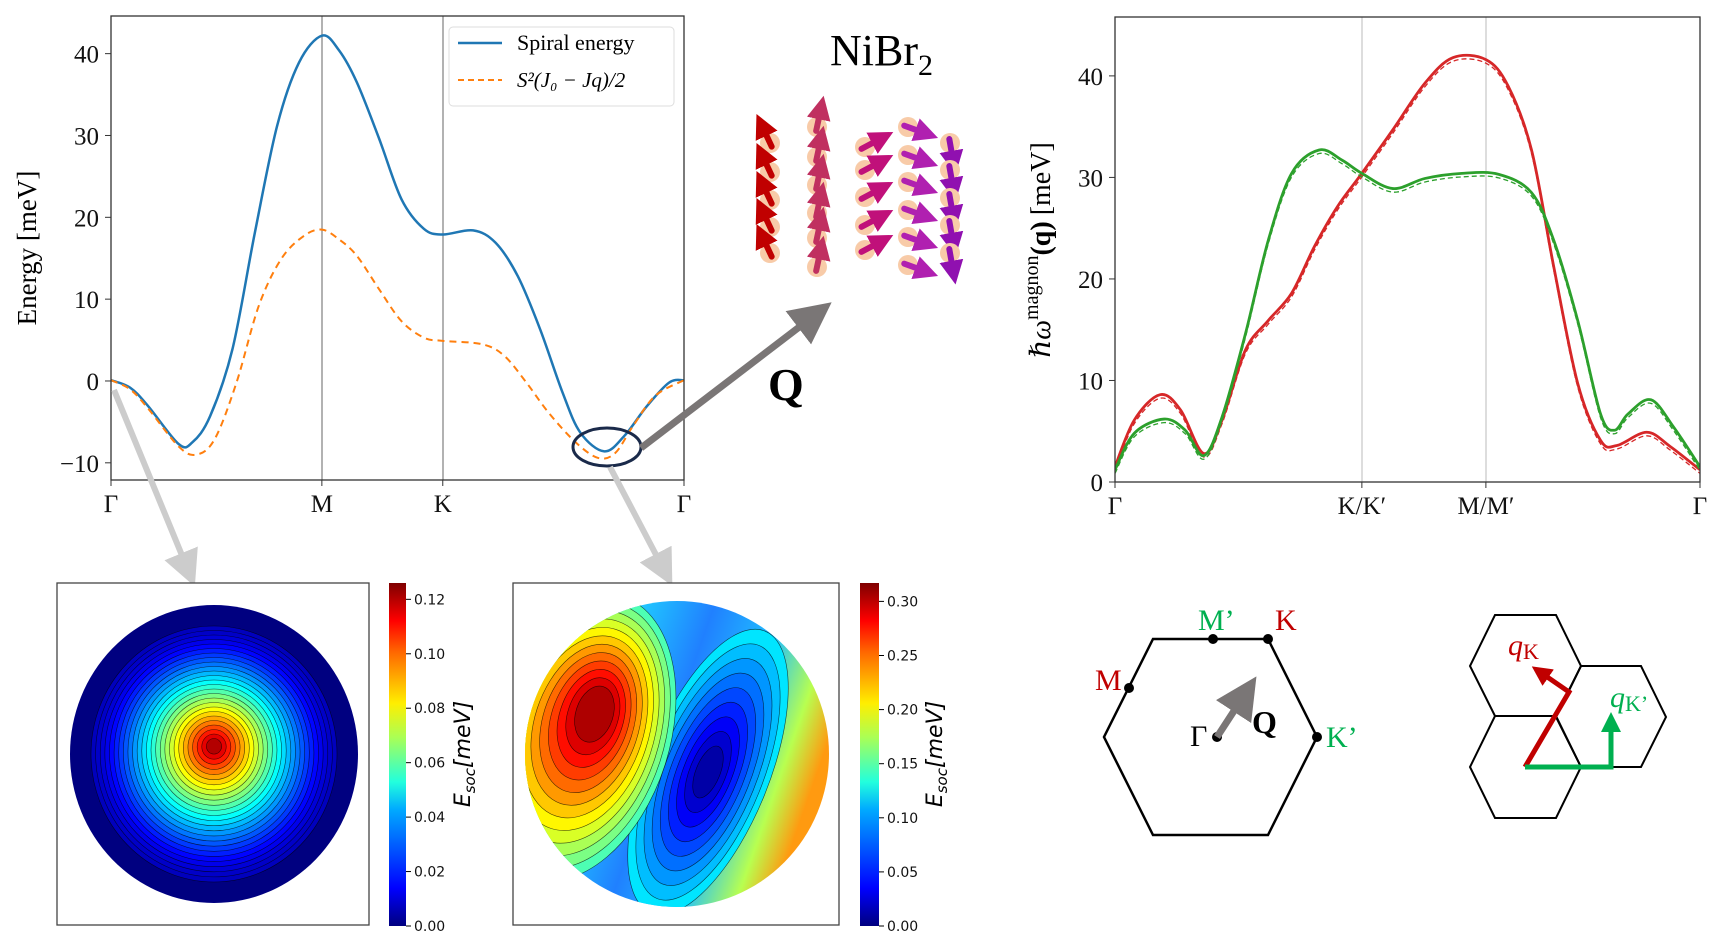 The height and width of the screenshot is (936, 1725). I want to click on q-k-arrow, so click(1547, 717).